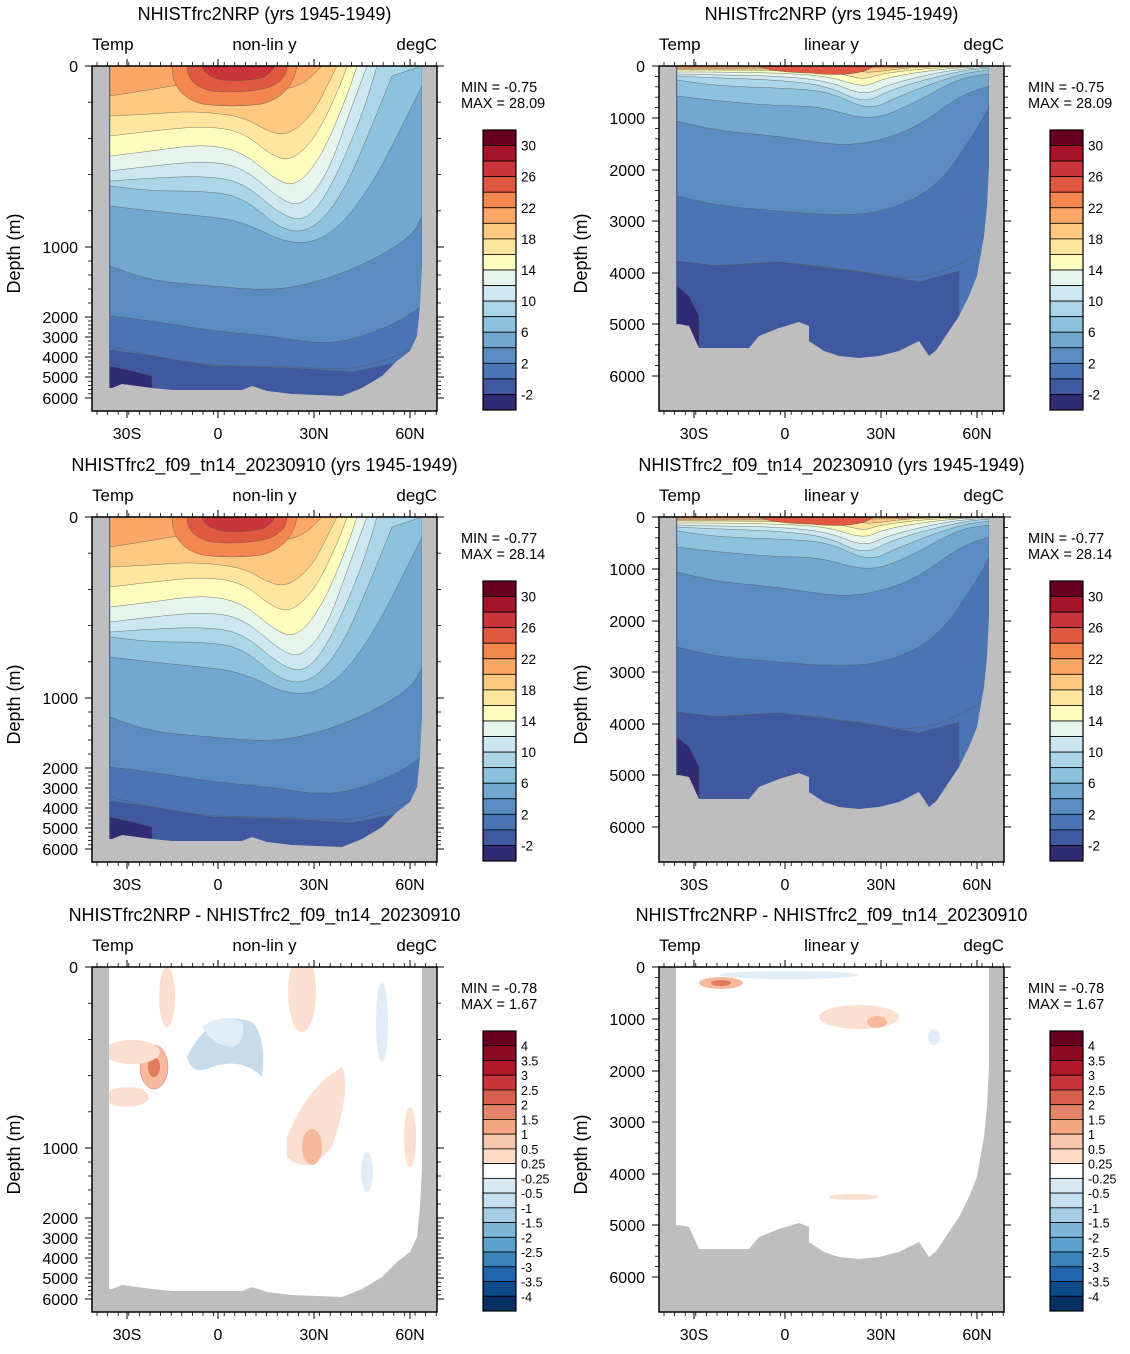 This screenshot has width=1130, height=1354. What do you see at coordinates (499, 88) in the screenshot?
I see `min-stat: MIN = -0.75` at bounding box center [499, 88].